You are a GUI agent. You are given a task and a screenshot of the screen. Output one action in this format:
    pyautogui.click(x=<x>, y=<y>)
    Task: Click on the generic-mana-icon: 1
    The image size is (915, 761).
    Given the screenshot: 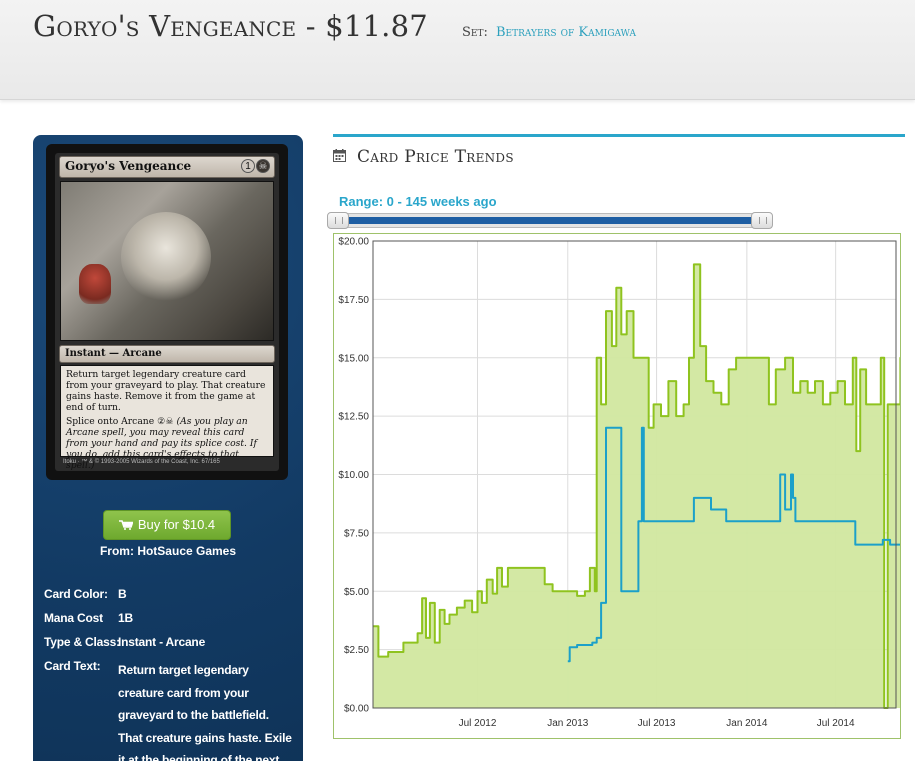 What is the action you would take?
    pyautogui.click(x=248, y=166)
    